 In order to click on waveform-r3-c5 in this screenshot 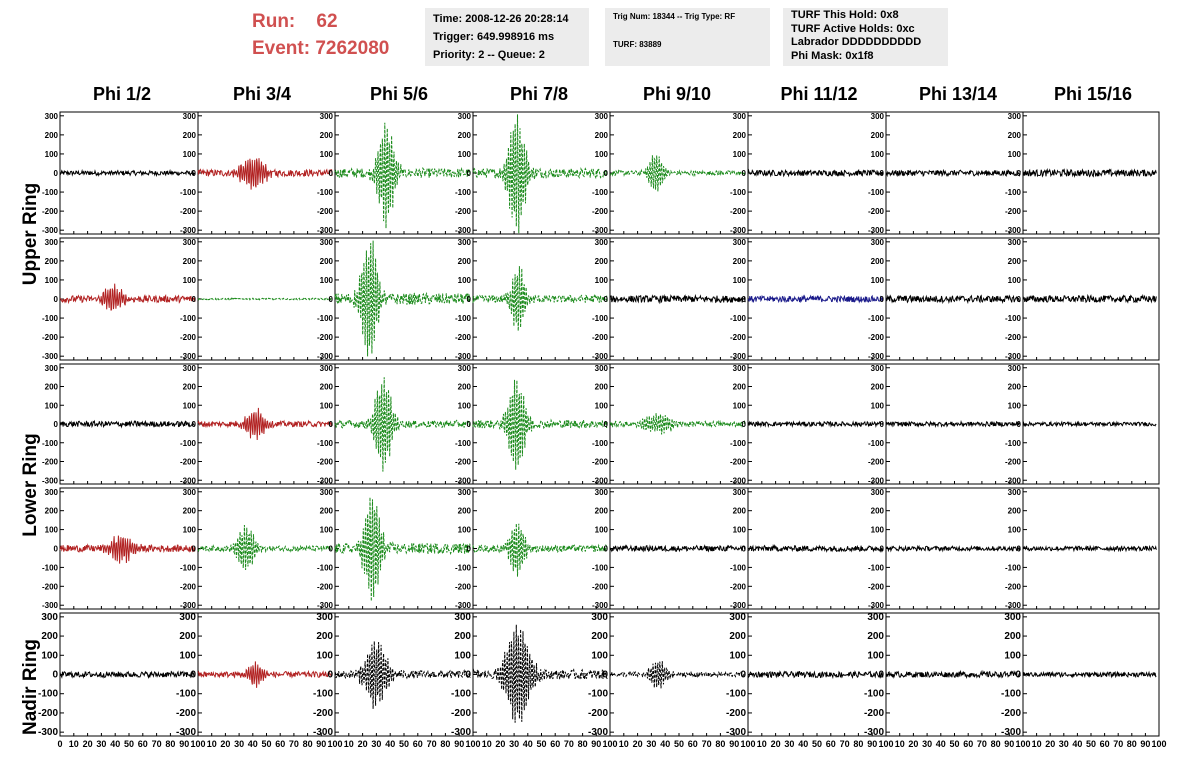, I will do `click(815, 548)`.